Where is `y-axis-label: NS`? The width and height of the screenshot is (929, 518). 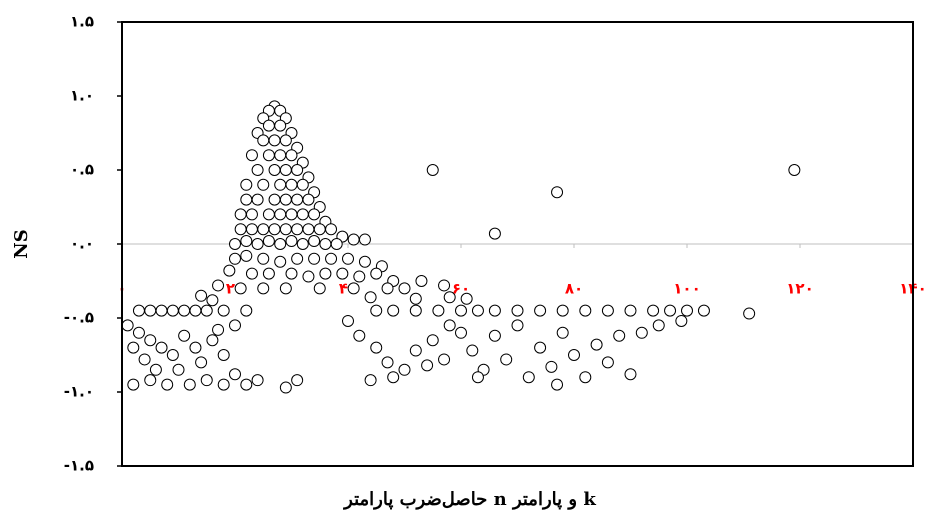
y-axis-label: NS is located at coordinates (21, 243).